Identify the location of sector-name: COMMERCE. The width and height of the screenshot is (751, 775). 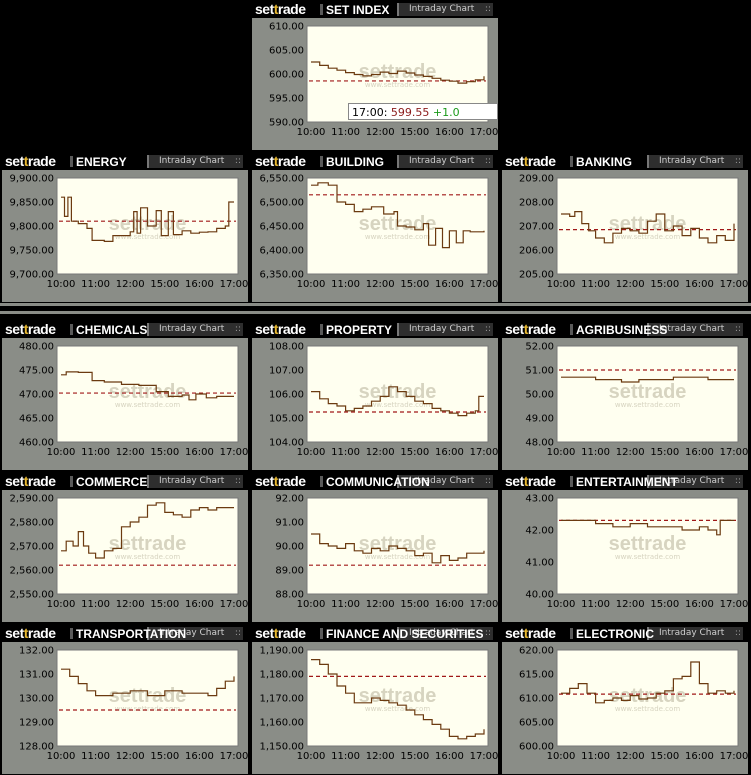
(112, 482).